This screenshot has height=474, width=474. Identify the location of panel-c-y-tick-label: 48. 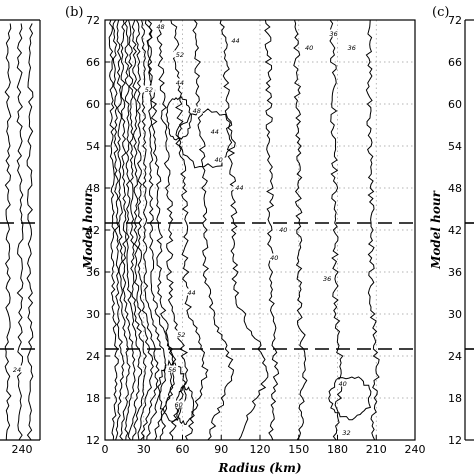
(455, 188).